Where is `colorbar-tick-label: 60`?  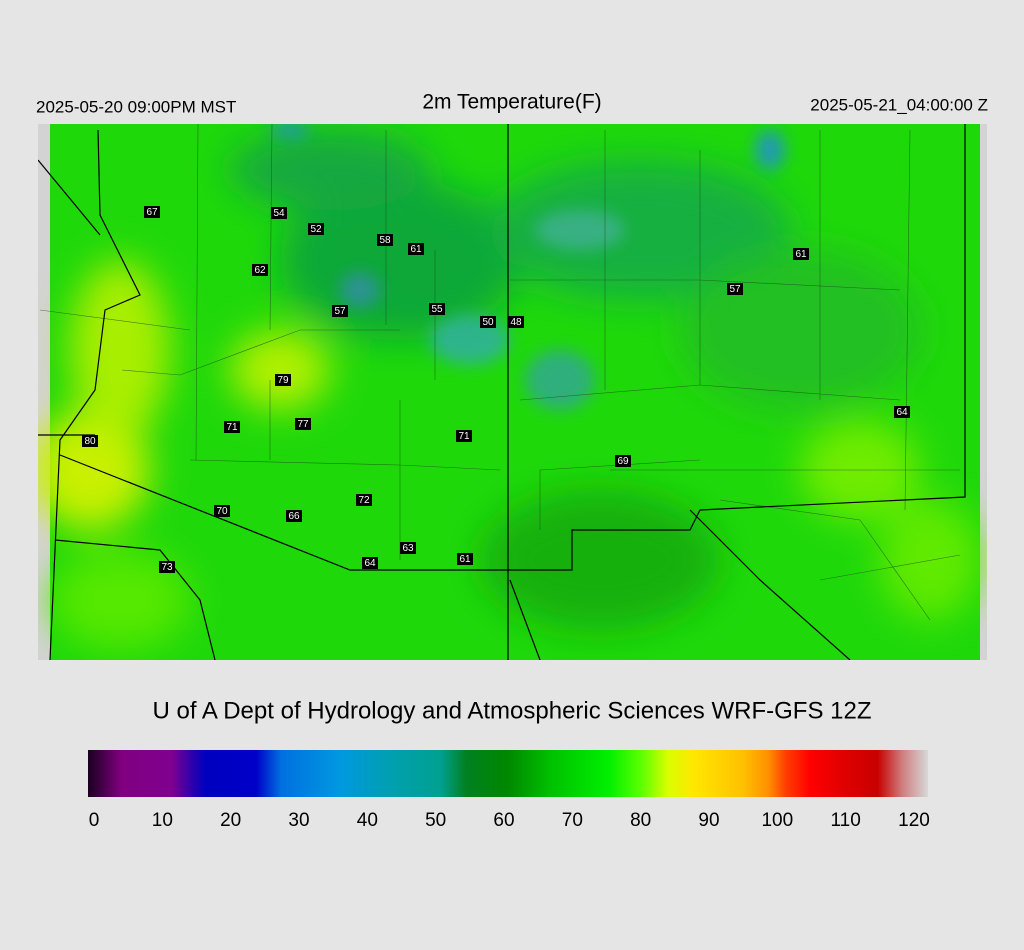 colorbar-tick-label: 60 is located at coordinates (503, 820).